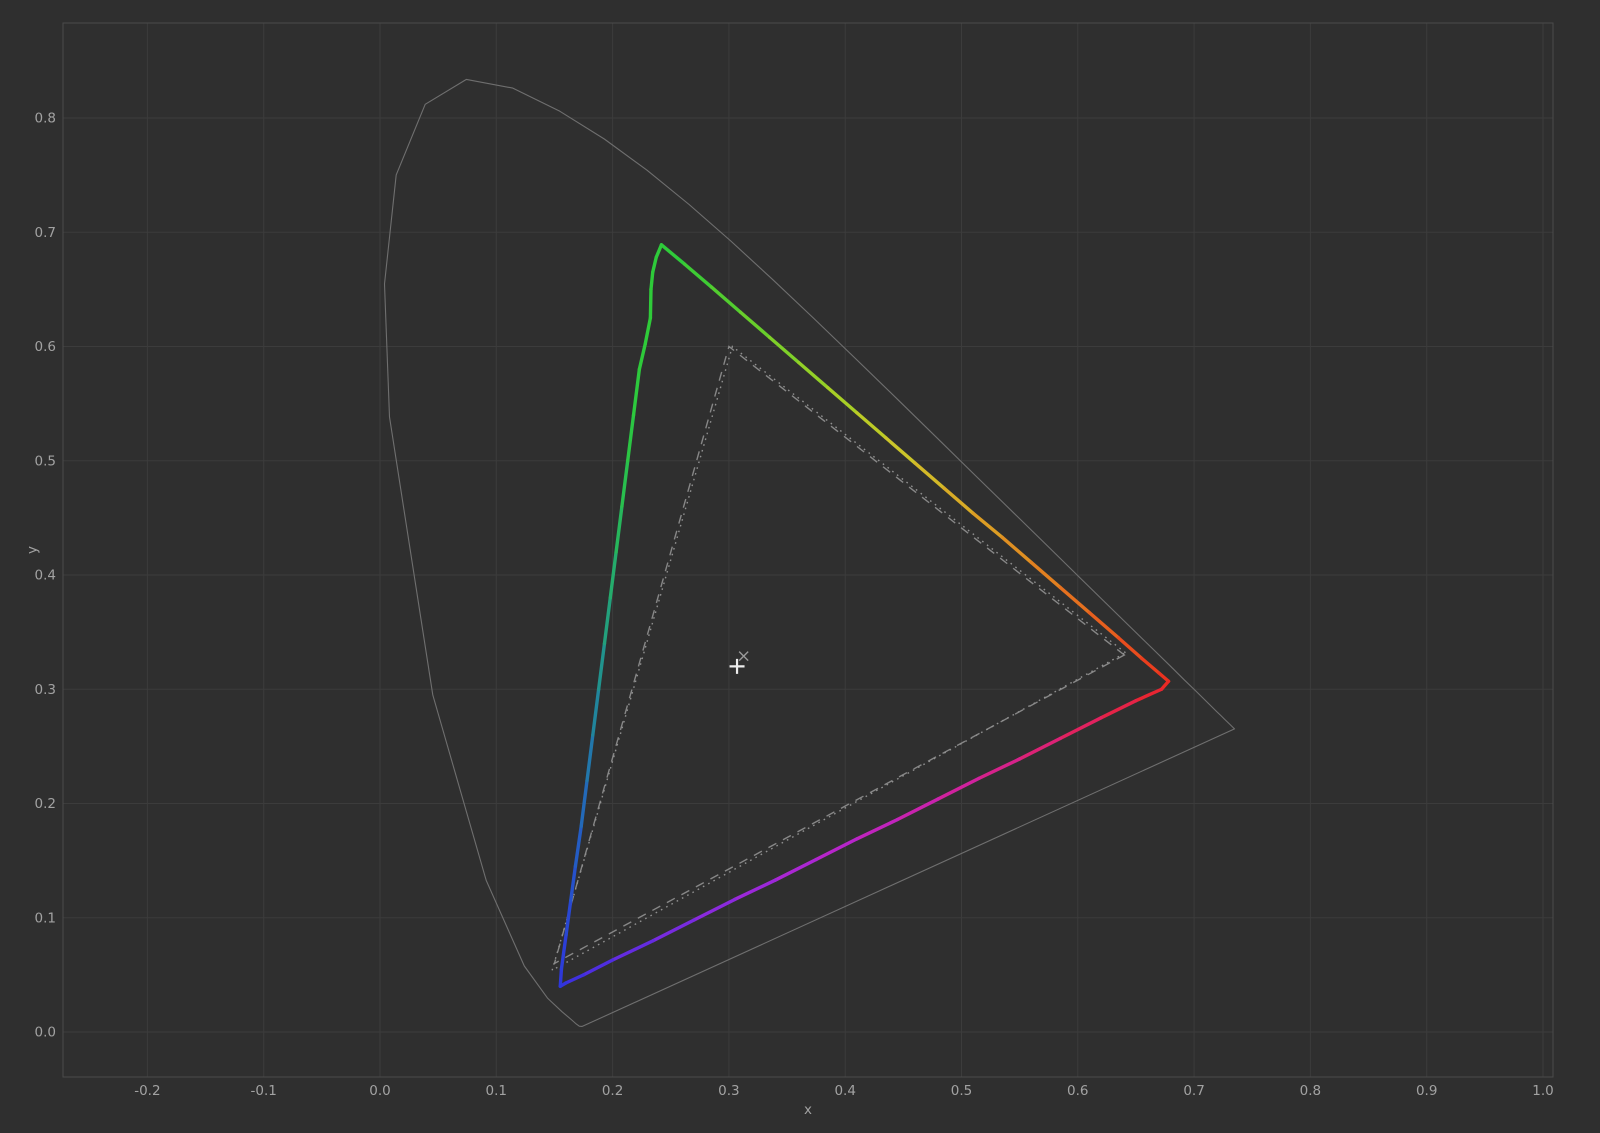  What do you see at coordinates (45, 233) in the screenshot?
I see `y-tick-label: 0.7` at bounding box center [45, 233].